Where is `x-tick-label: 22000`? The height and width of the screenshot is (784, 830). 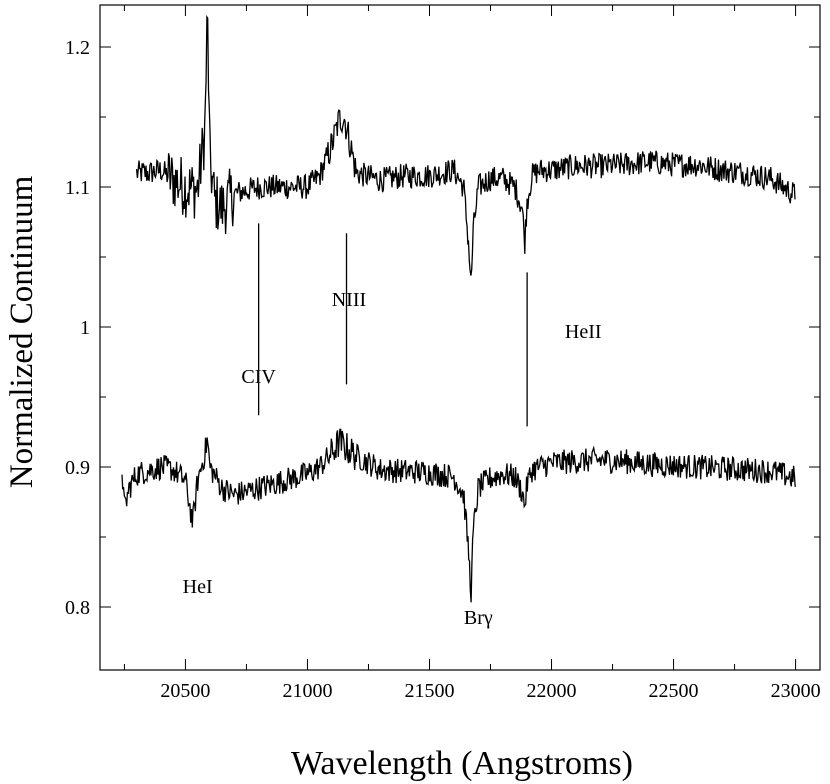 x-tick-label: 22000 is located at coordinates (552, 691).